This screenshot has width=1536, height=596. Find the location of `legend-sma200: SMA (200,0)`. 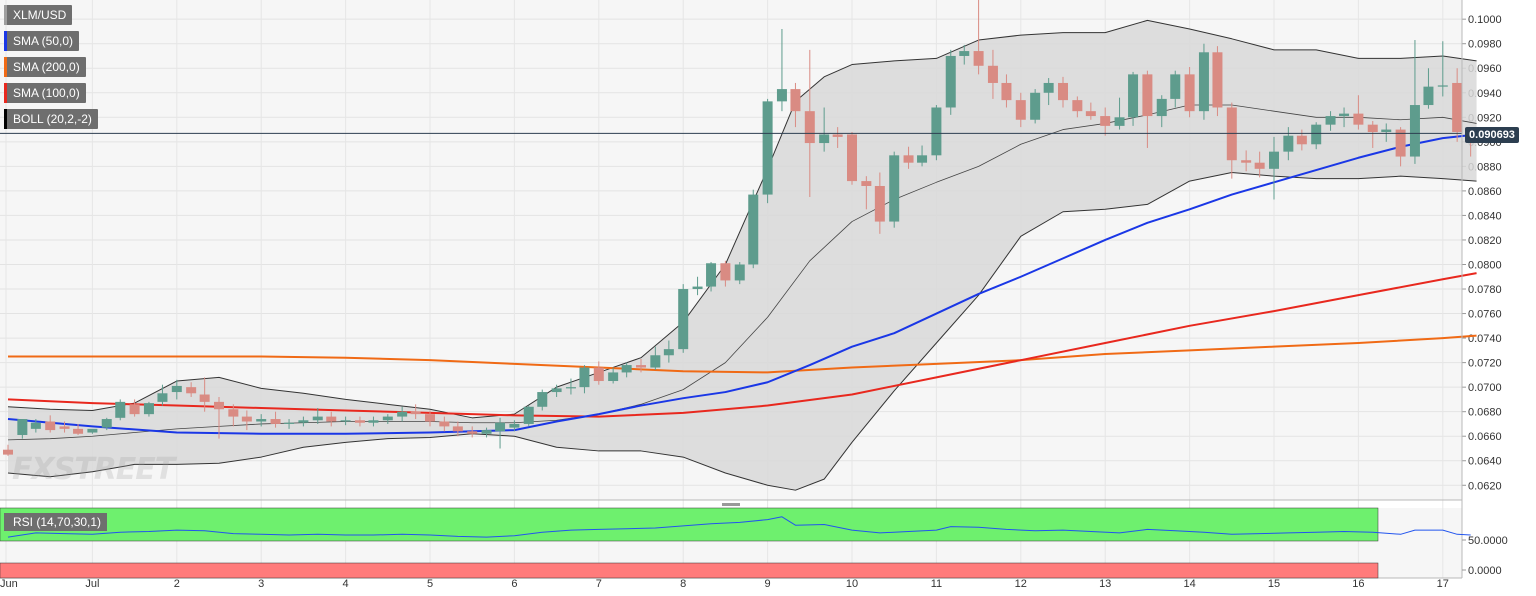

legend-sma200: SMA (200,0) is located at coordinates (45, 67).